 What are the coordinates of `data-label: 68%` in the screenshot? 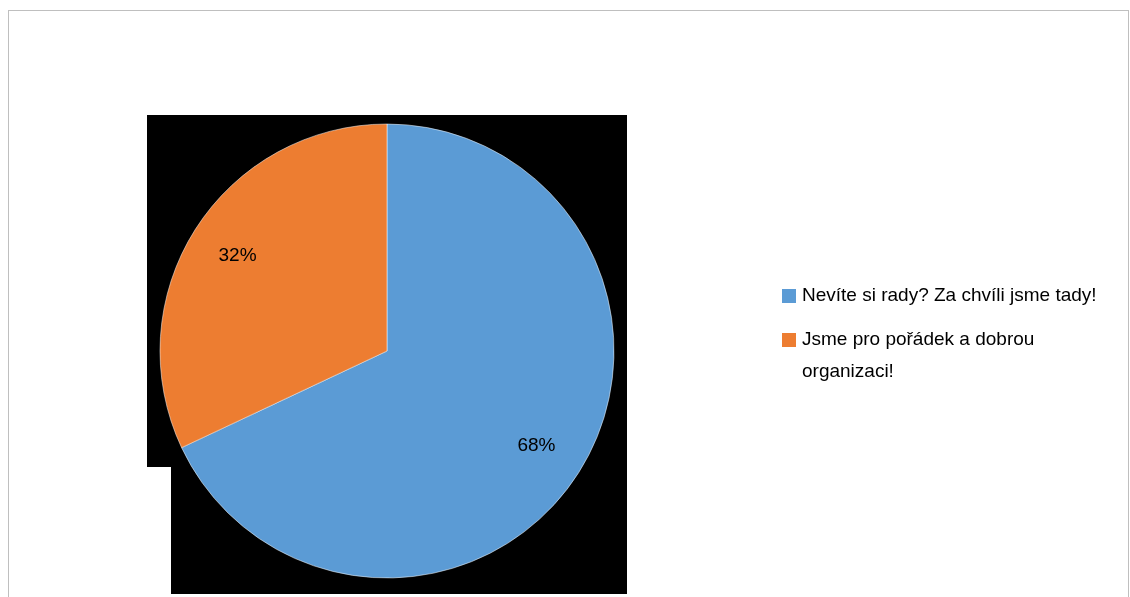 It's located at (536, 444).